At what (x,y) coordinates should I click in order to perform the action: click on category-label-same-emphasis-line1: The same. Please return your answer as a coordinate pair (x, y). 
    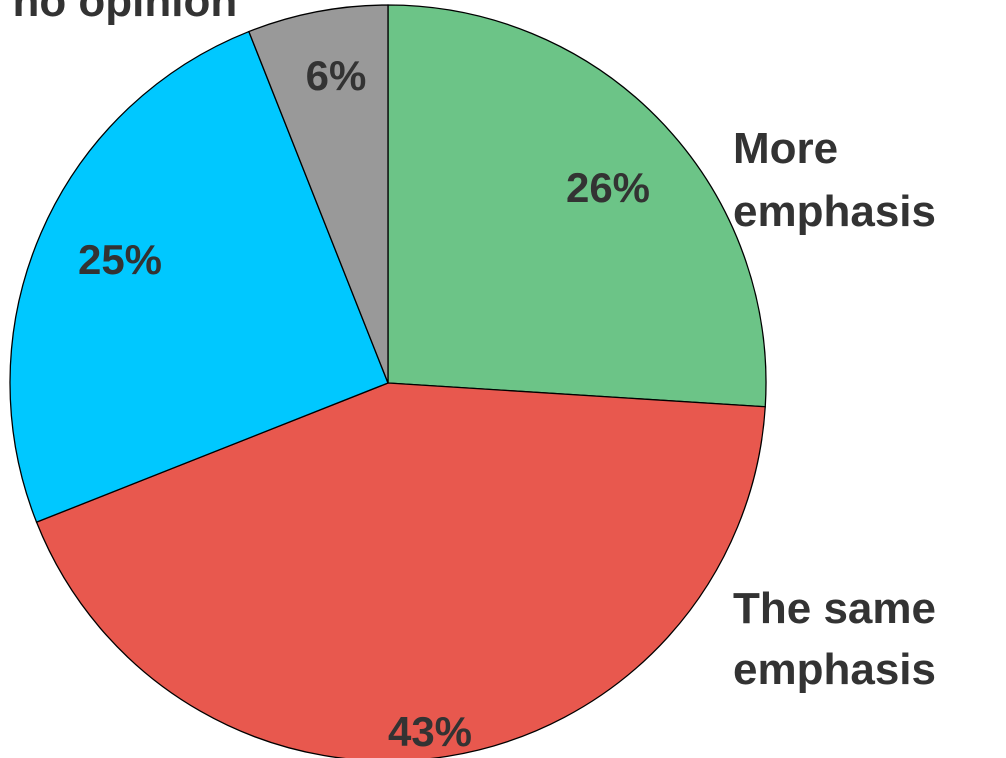
    Looking at the image, I should click on (834, 608).